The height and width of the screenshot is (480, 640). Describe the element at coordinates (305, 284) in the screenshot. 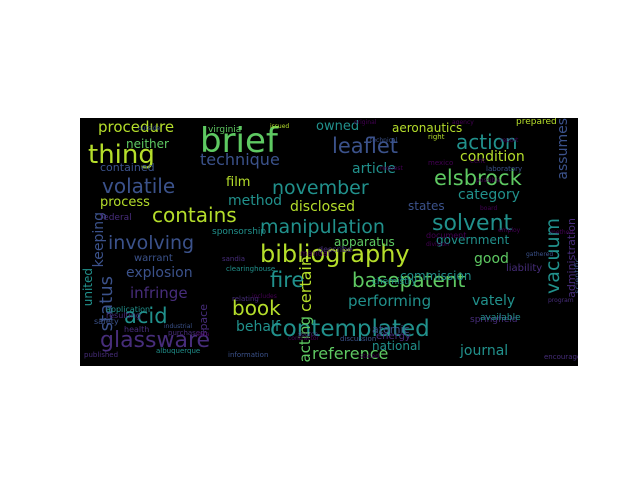

I see `cloud-word-certain: certain` at that location.